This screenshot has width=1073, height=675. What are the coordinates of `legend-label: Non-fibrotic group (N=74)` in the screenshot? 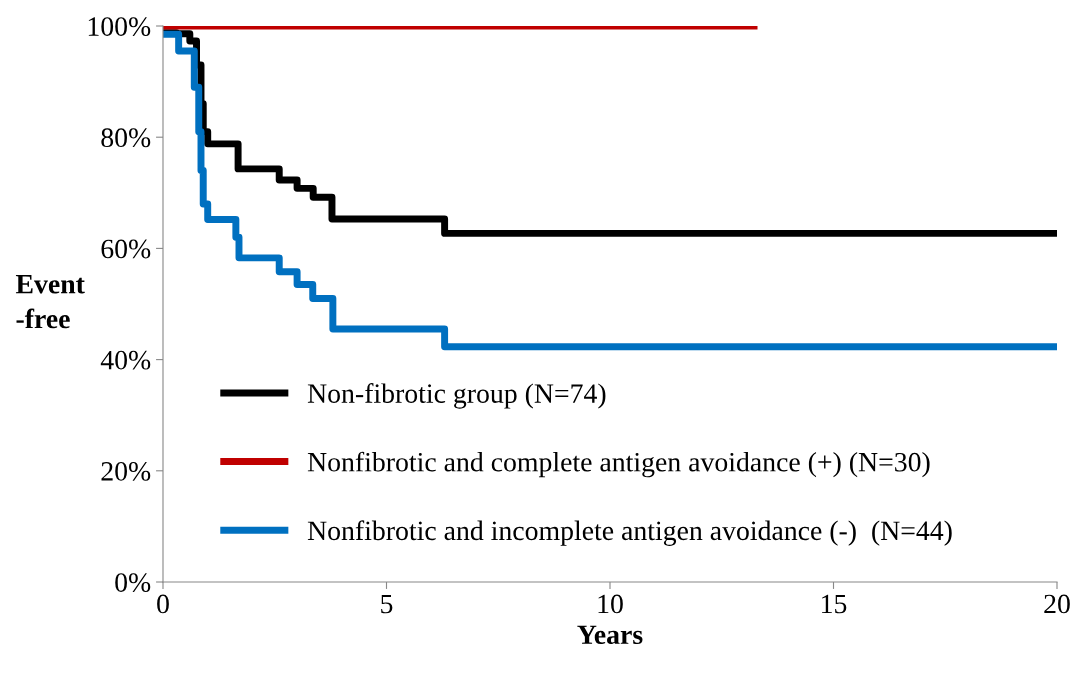 It's located at (456, 396).